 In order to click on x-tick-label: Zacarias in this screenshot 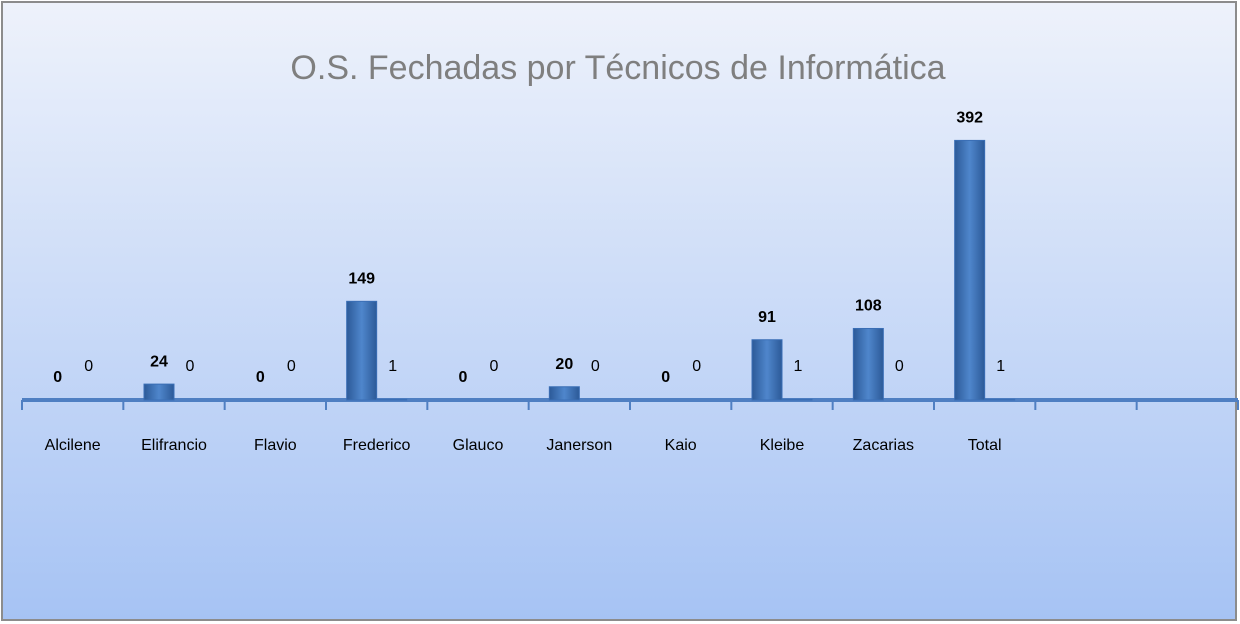, I will do `click(883, 445)`.